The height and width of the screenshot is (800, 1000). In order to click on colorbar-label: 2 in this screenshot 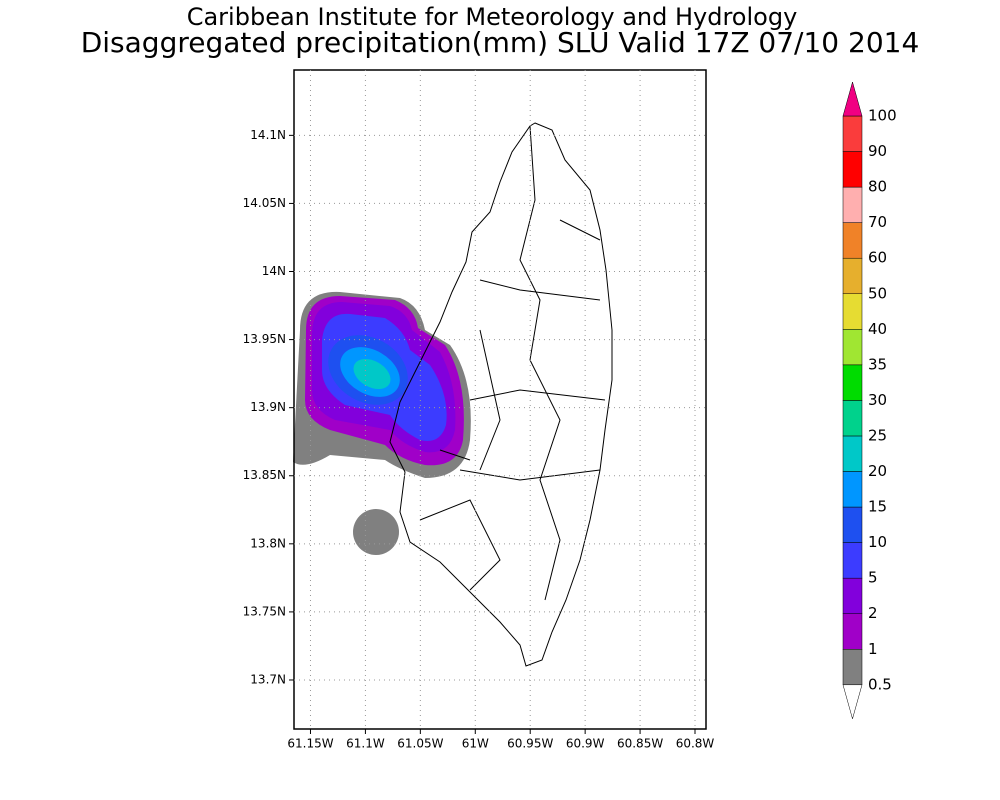, I will do `click(873, 613)`.